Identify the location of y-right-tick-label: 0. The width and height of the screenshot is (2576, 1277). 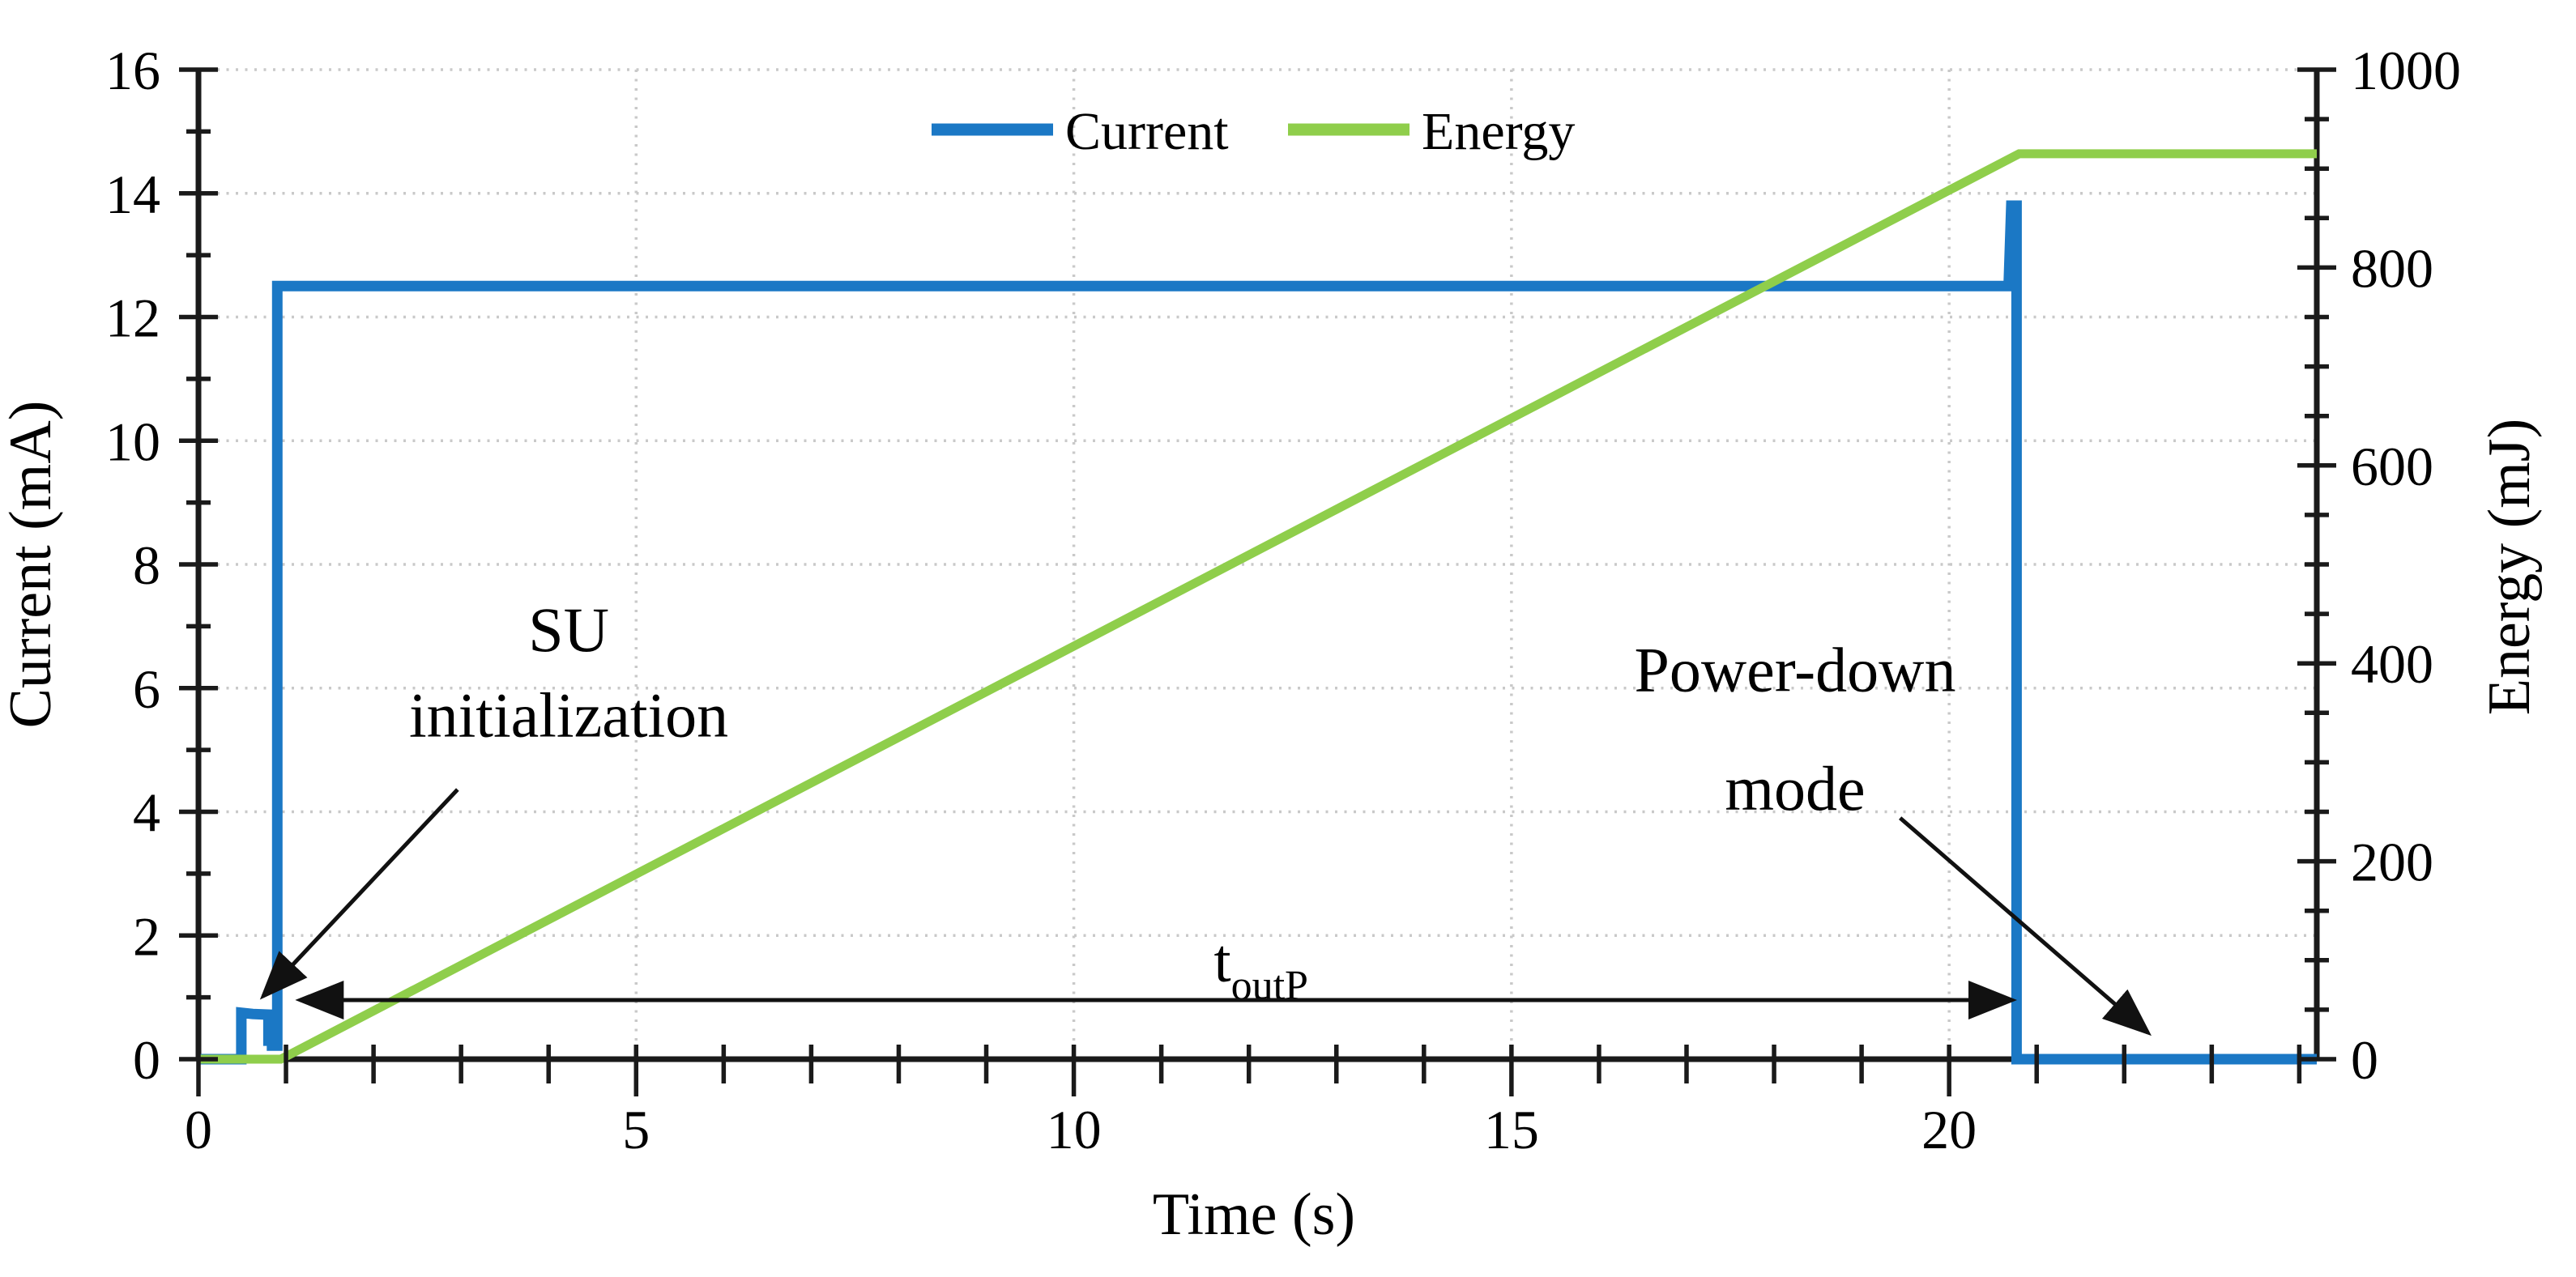
(2364, 1060).